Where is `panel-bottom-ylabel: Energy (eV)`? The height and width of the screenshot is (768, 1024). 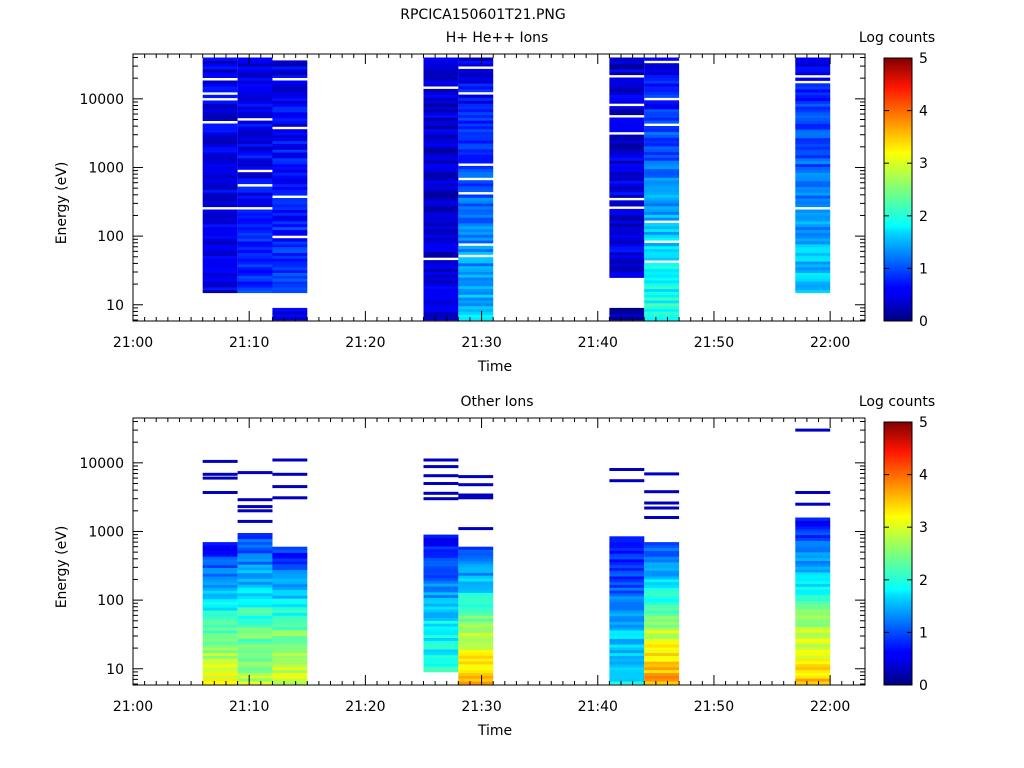
panel-bottom-ylabel: Energy (eV) is located at coordinates (62, 567).